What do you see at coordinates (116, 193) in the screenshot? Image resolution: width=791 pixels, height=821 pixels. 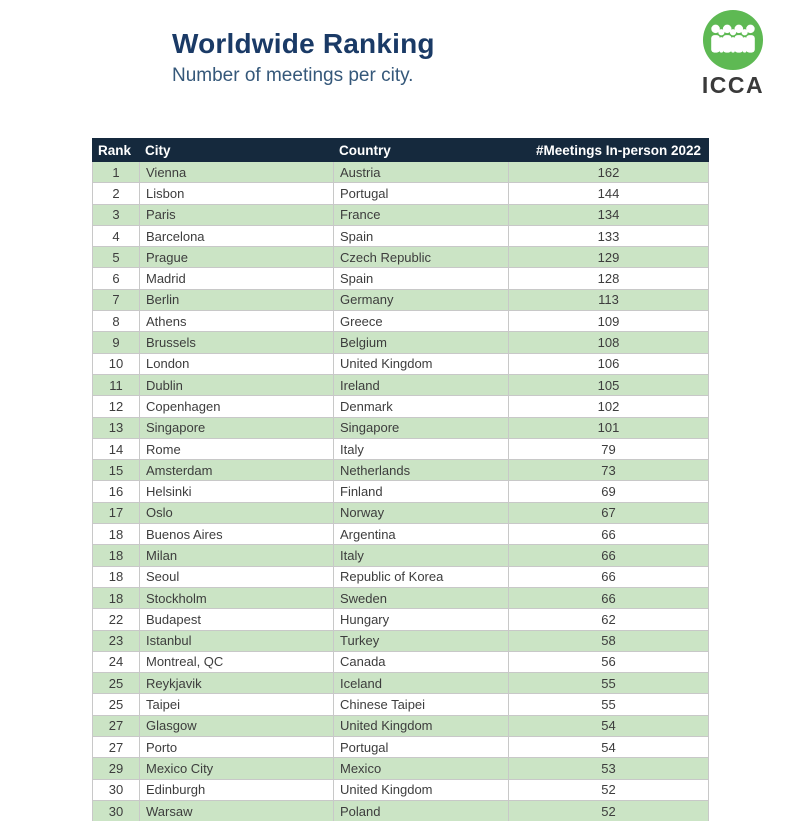 I see `rank-cell: 2` at bounding box center [116, 193].